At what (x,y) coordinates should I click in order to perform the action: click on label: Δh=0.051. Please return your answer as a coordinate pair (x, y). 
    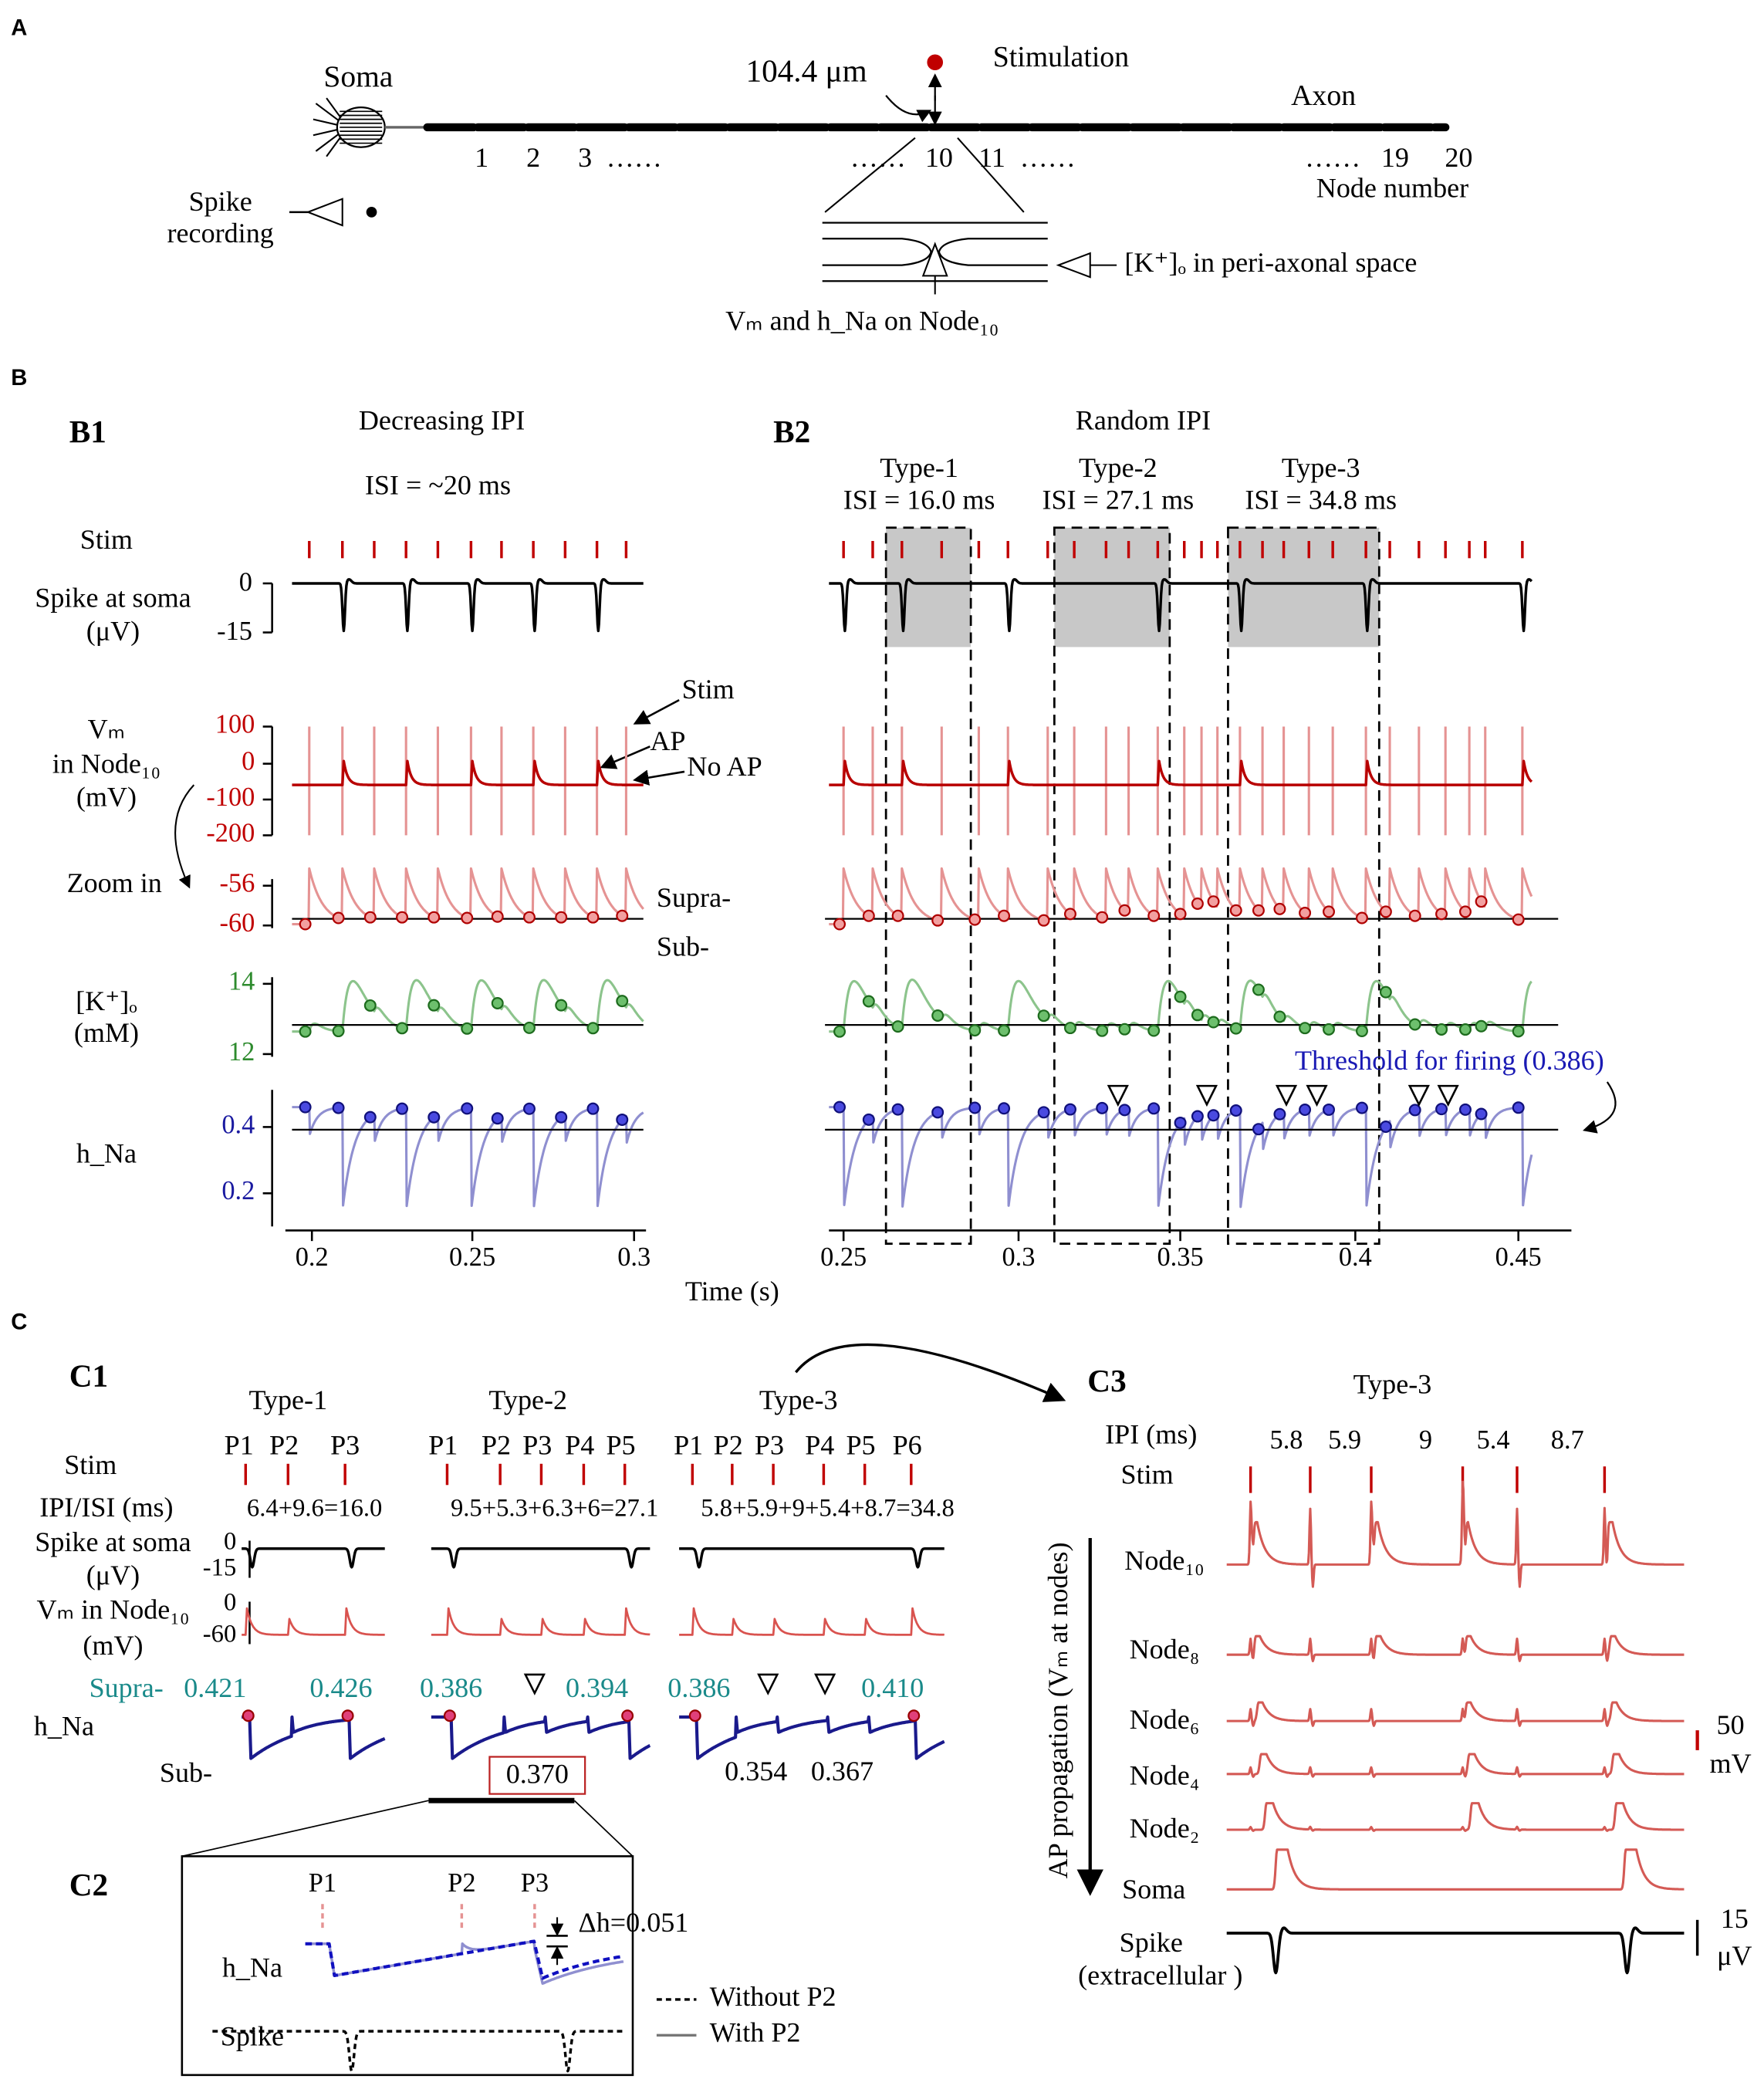
    Looking at the image, I should click on (634, 1922).